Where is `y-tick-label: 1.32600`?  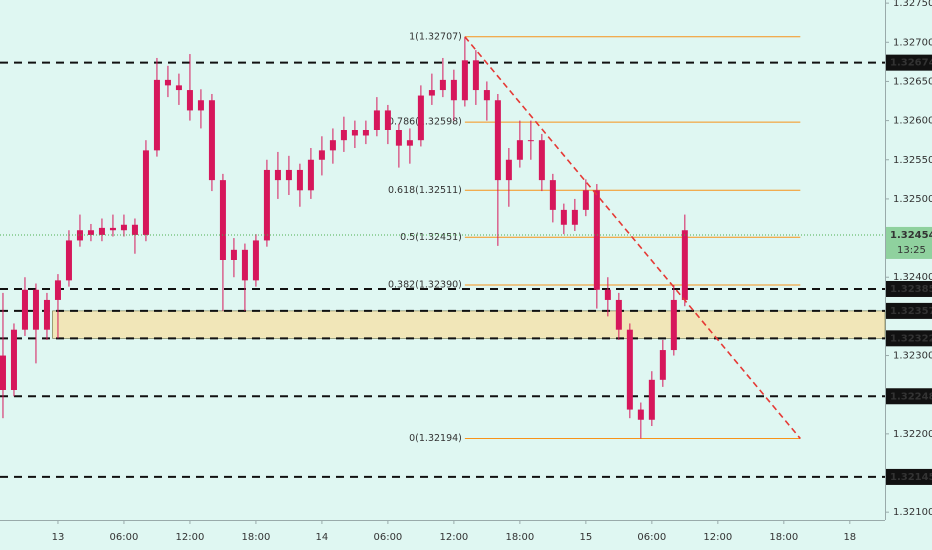 y-tick-label: 1.32600 is located at coordinates (912, 121).